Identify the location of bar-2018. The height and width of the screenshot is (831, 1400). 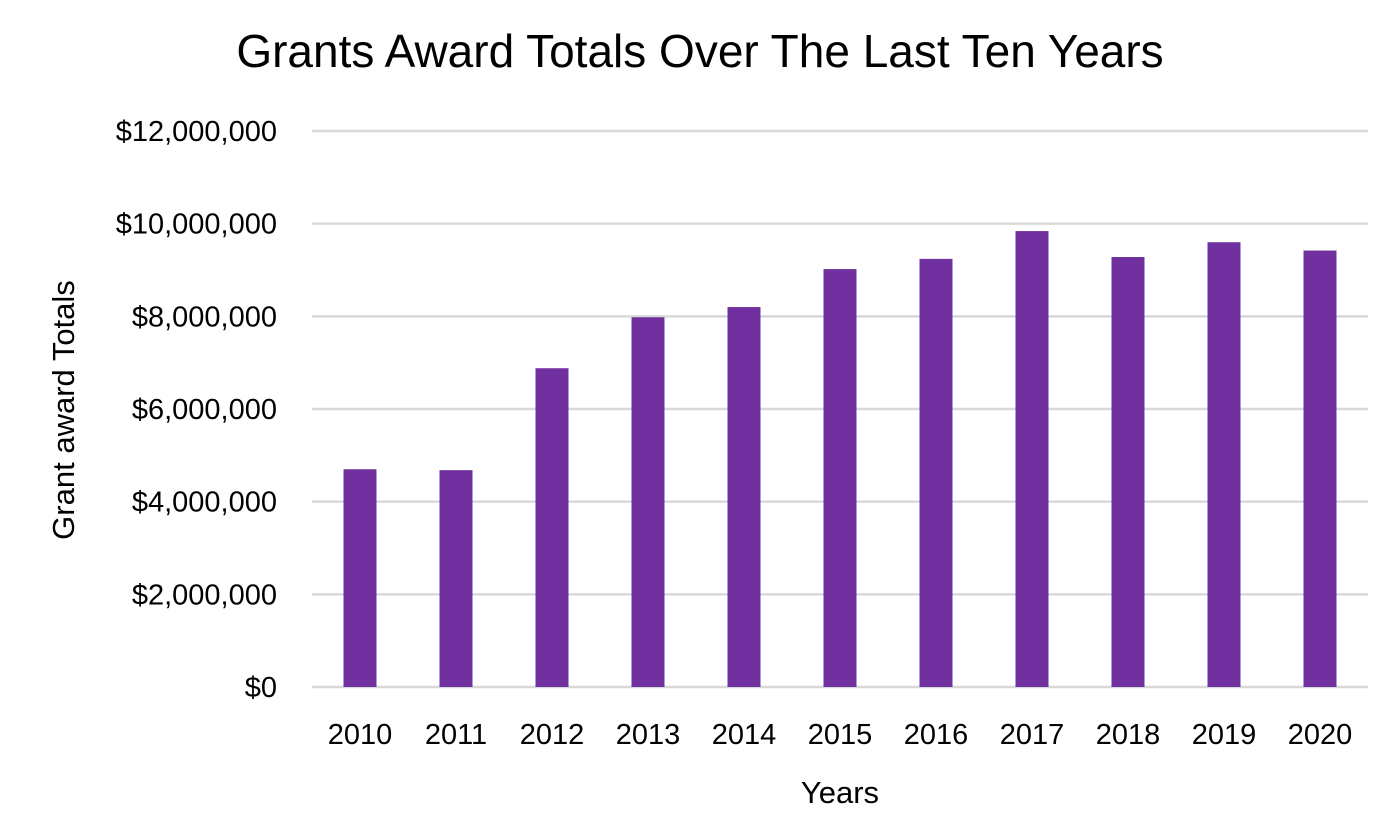
(1128, 472).